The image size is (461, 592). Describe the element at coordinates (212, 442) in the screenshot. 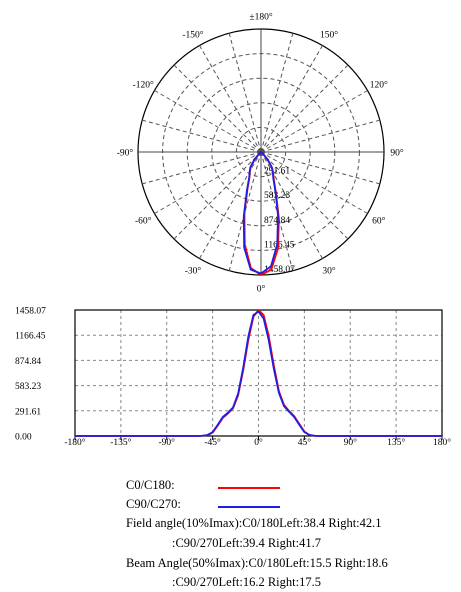

I see `x-tick-label: -45°` at that location.